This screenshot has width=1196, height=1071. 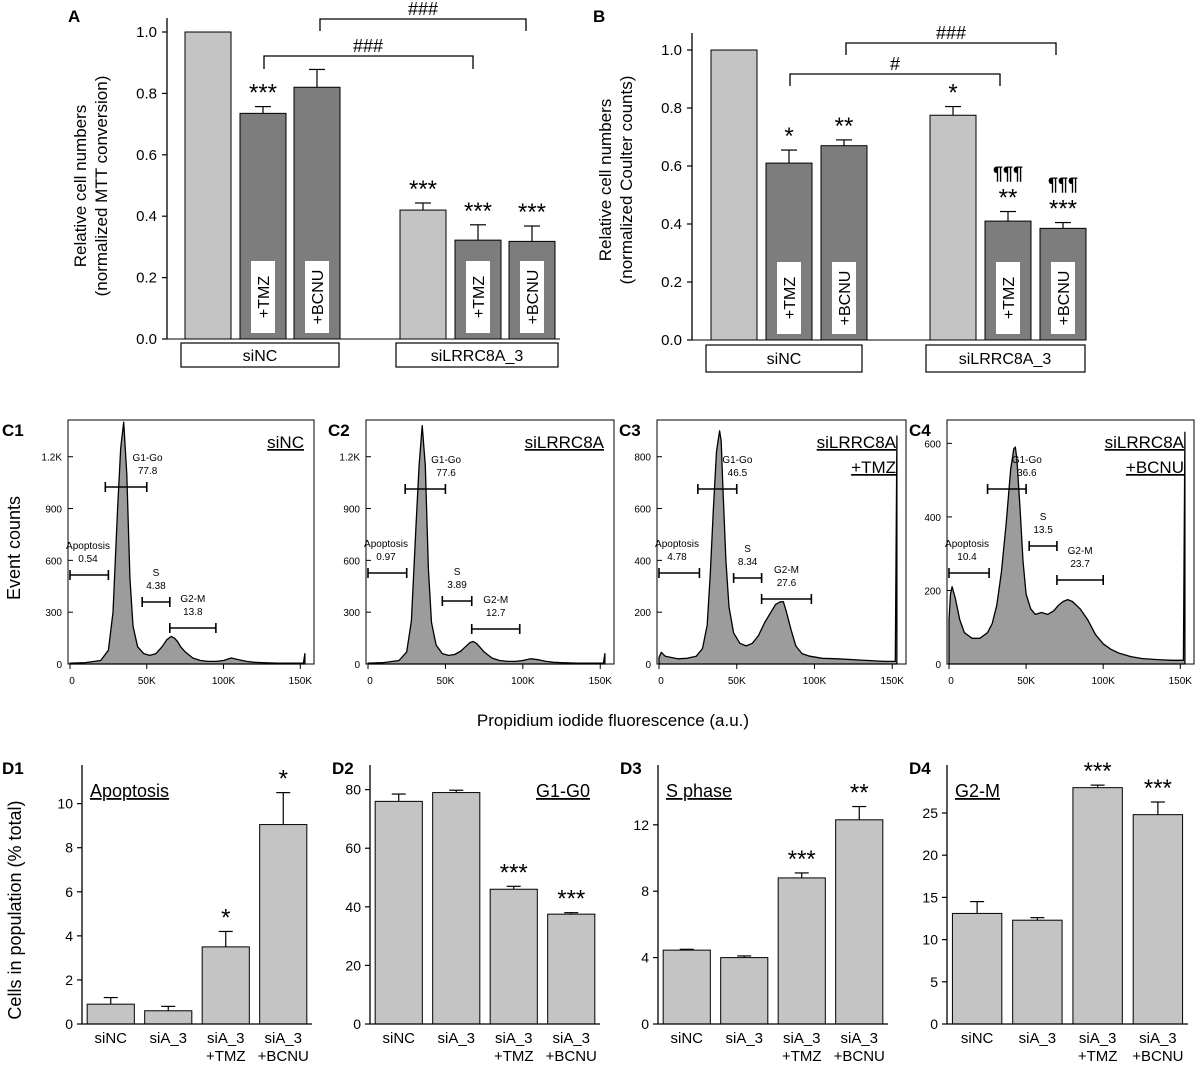 What do you see at coordinates (671, 224) in the screenshot?
I see `panel-b-ytick-label: 0.4` at bounding box center [671, 224].